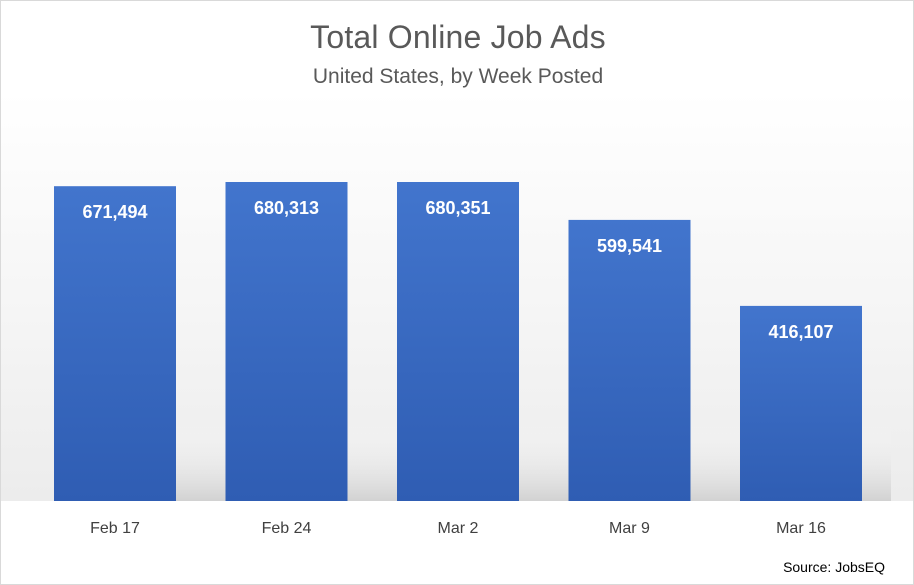  What do you see at coordinates (629, 246) in the screenshot?
I see `data-label: 599,541` at bounding box center [629, 246].